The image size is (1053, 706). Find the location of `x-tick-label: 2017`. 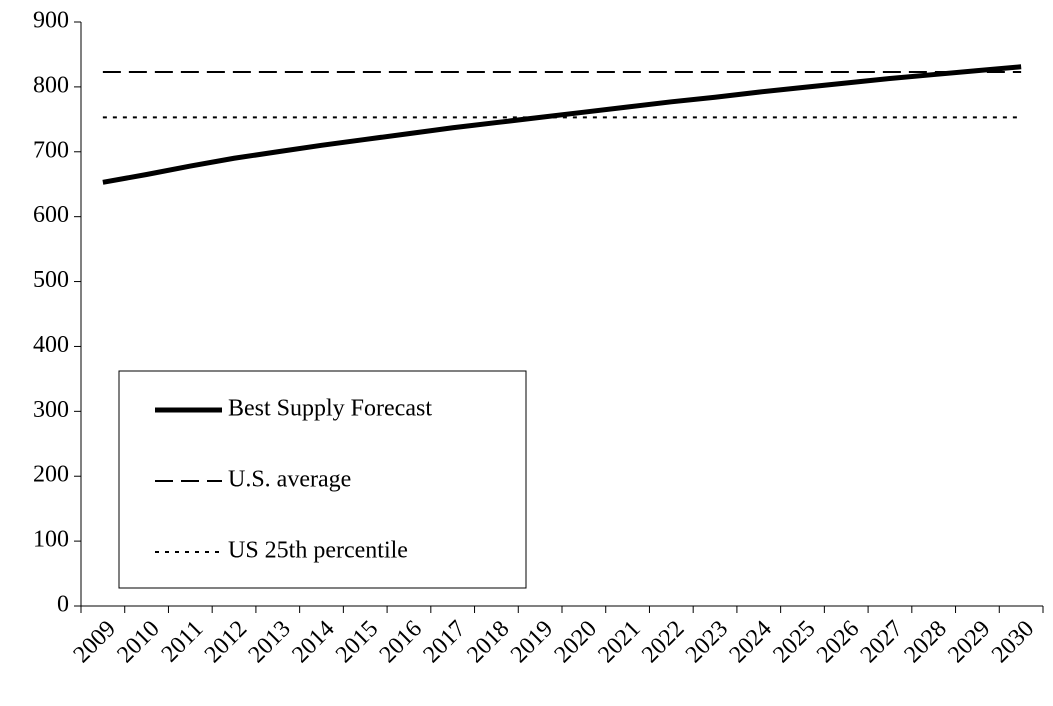

x-tick-label: 2017 is located at coordinates (444, 642).